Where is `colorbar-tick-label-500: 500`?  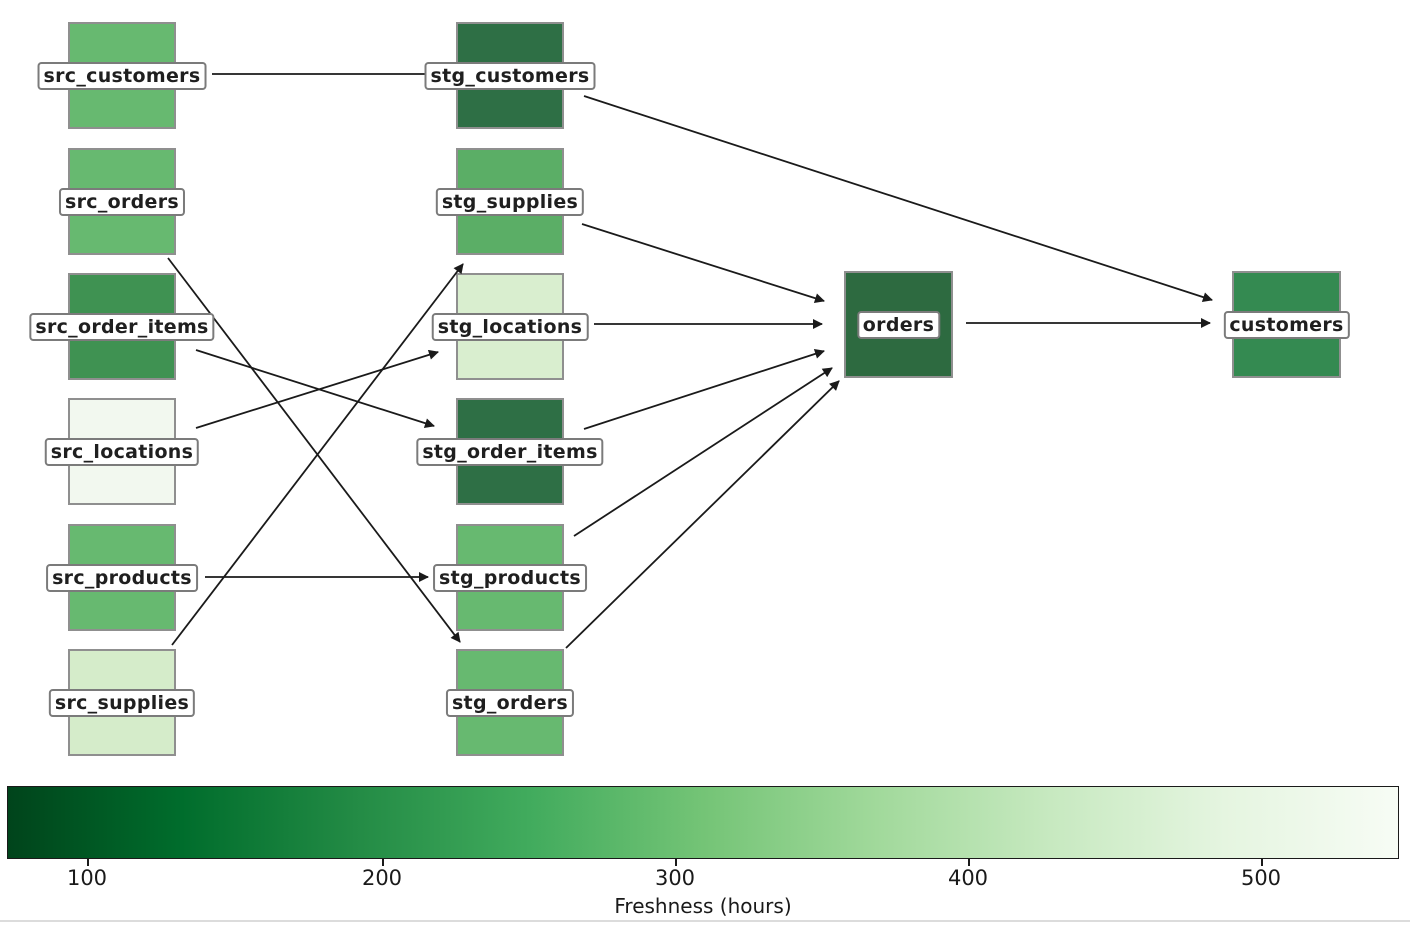 colorbar-tick-label-500: 500 is located at coordinates (1261, 878).